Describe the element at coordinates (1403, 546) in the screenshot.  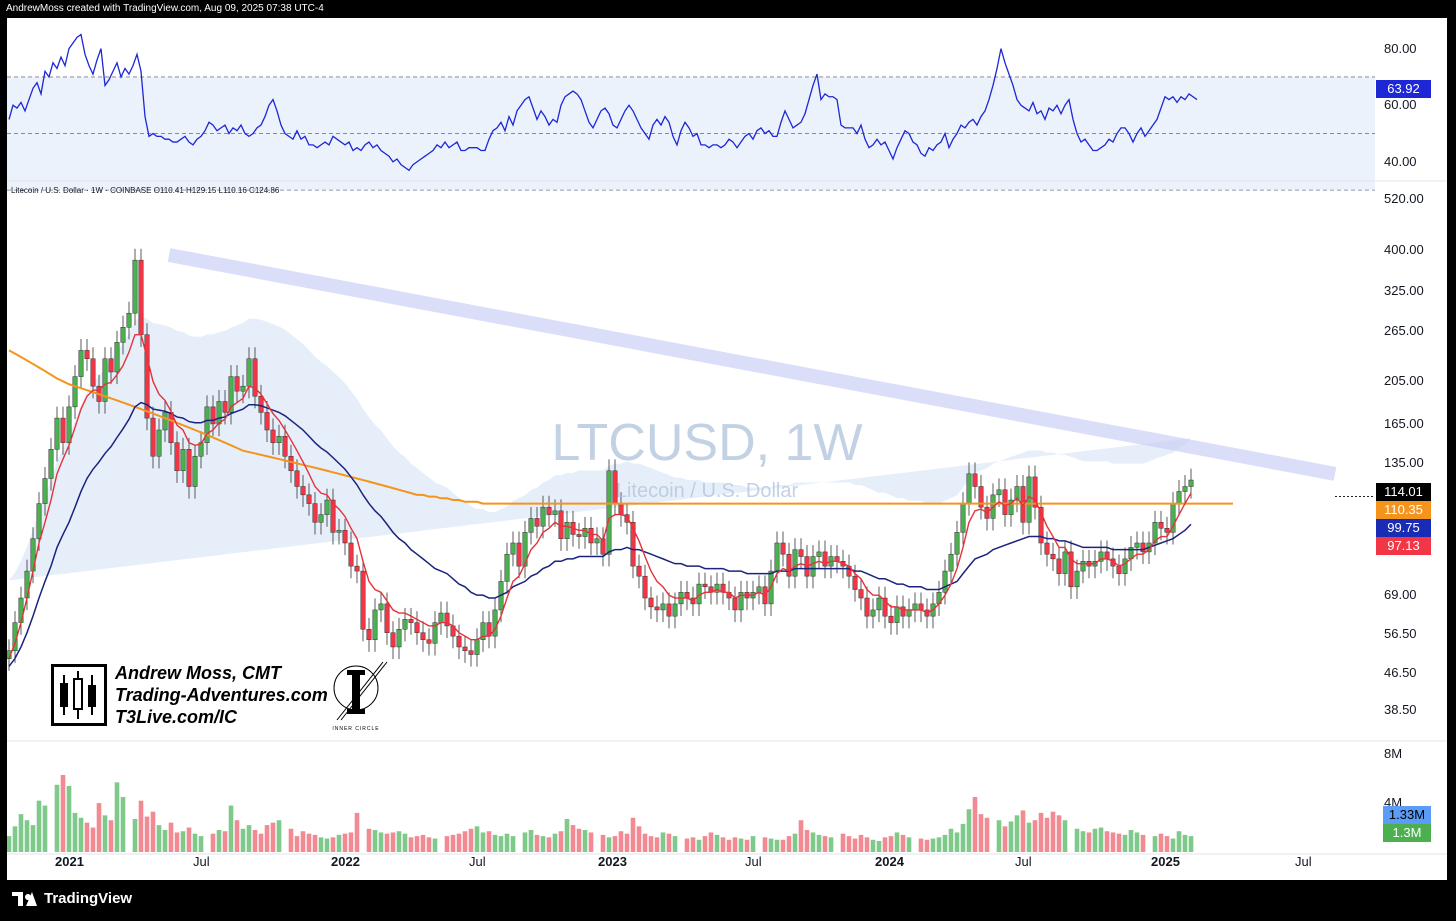
I see `price-tag: 97.13` at that location.